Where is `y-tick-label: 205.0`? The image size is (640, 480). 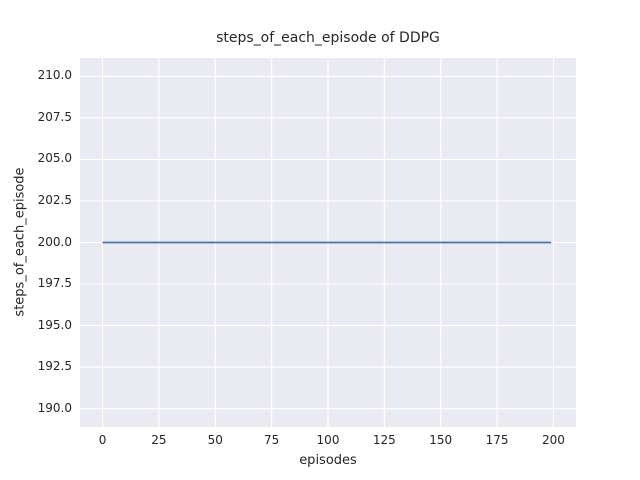
y-tick-label: 205.0 is located at coordinates (54, 158).